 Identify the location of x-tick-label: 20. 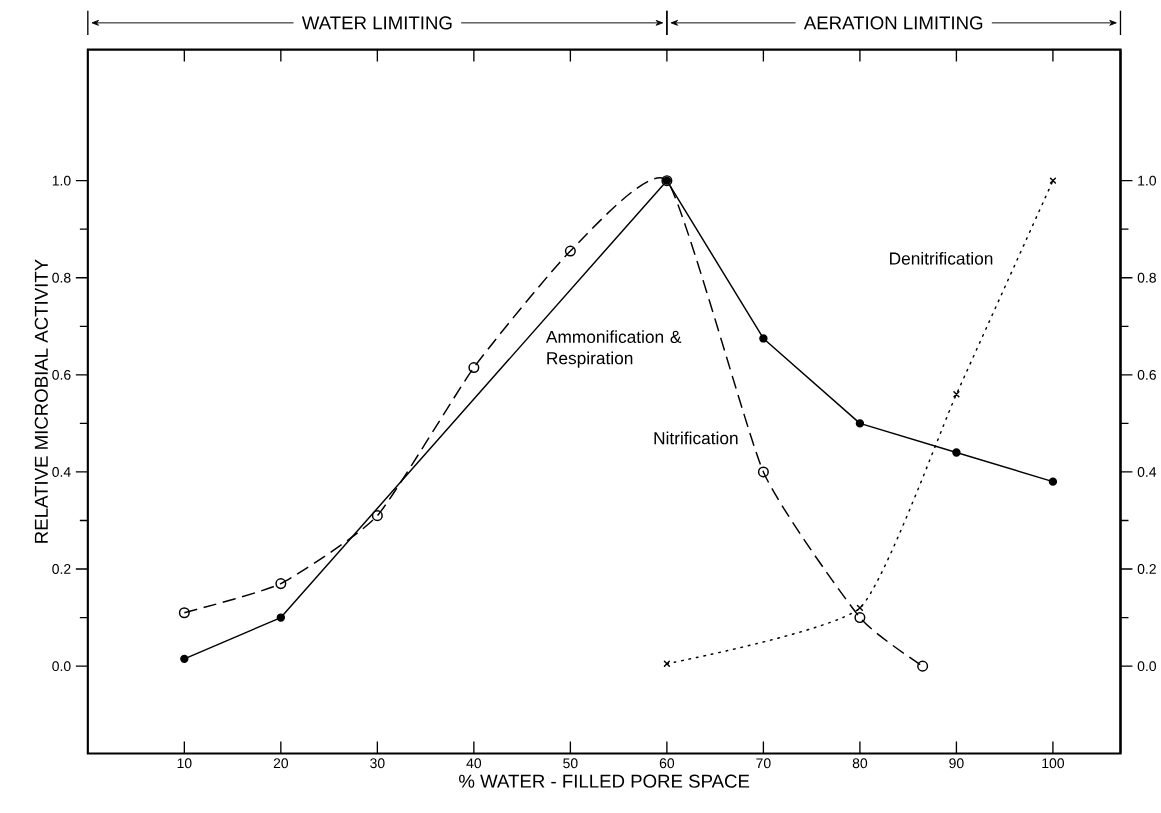
(281, 763).